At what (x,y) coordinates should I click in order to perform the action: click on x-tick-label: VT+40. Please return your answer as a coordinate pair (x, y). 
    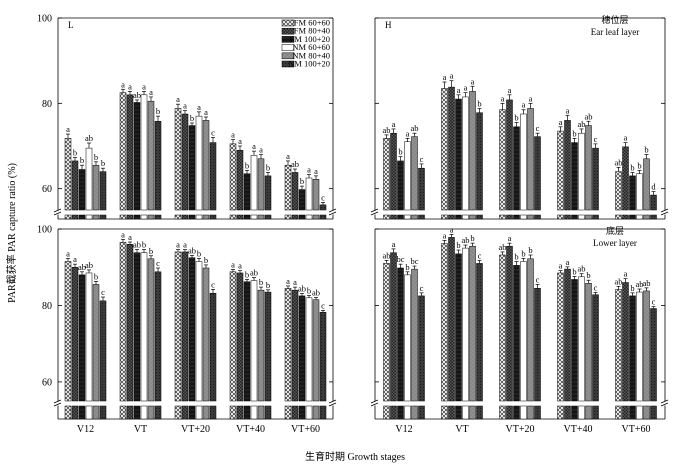
    Looking at the image, I should click on (578, 429).